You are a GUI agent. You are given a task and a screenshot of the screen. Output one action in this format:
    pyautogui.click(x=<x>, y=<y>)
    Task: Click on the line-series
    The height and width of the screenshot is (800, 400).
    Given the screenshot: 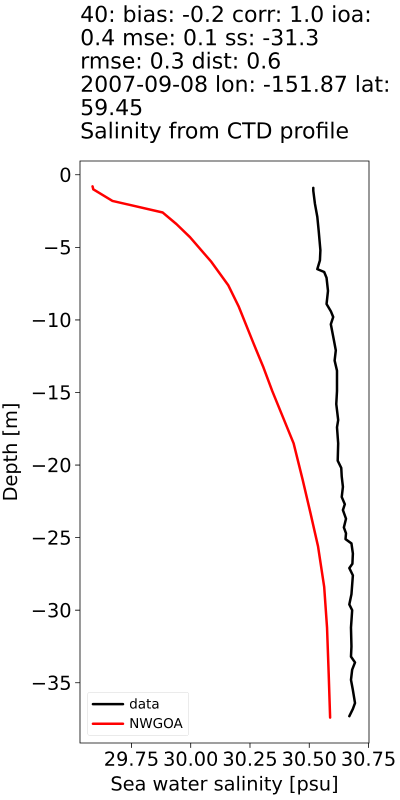 What is the action you would take?
    pyautogui.click(x=334, y=452)
    